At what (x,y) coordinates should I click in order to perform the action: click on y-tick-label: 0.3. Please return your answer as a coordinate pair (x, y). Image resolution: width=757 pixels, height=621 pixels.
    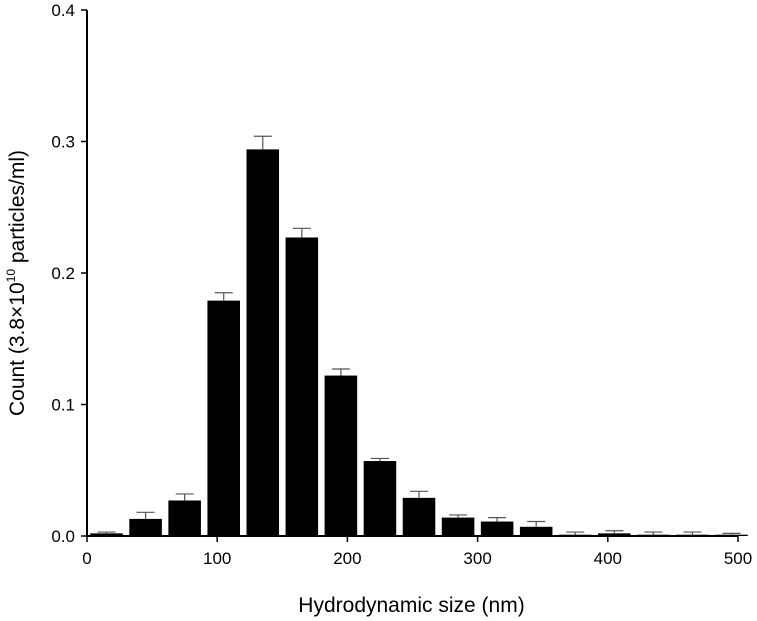
    Looking at the image, I should click on (63, 142).